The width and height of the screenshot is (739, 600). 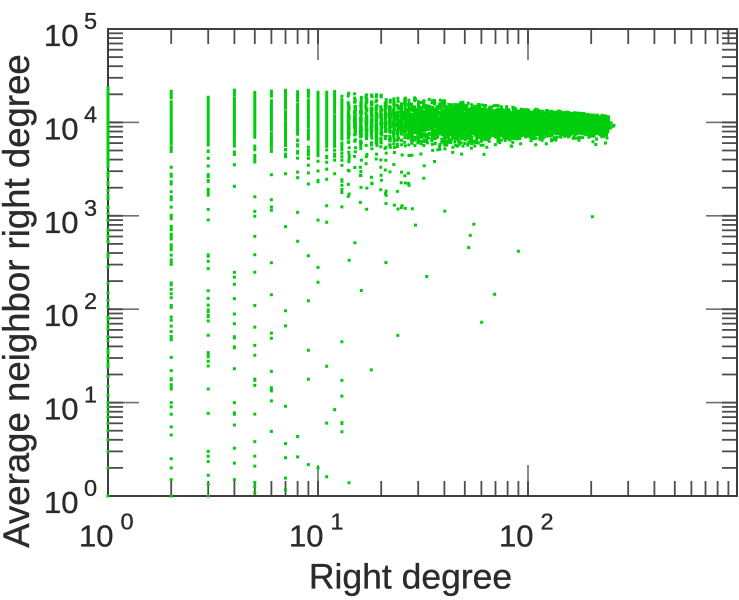 What do you see at coordinates (18, 300) in the screenshot?
I see `svg-text: Average neighbor right degree` at bounding box center [18, 300].